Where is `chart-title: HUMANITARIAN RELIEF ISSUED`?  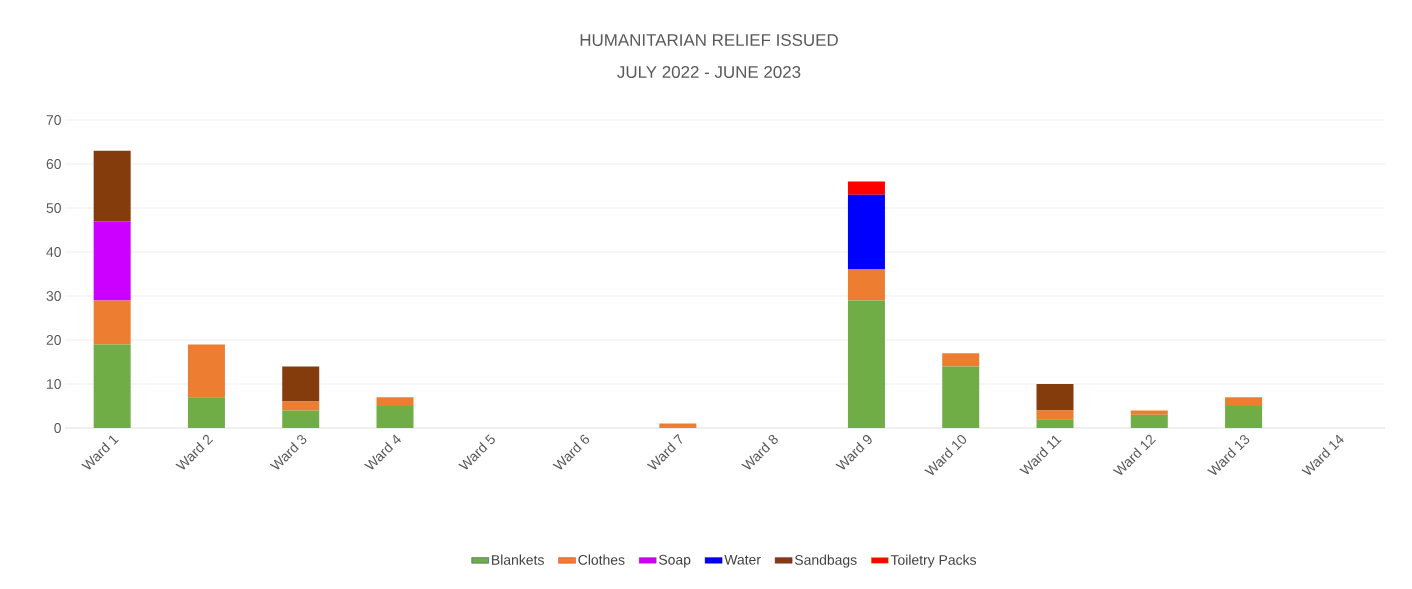
chart-title: HUMANITARIAN RELIEF ISSUED is located at coordinates (709, 39).